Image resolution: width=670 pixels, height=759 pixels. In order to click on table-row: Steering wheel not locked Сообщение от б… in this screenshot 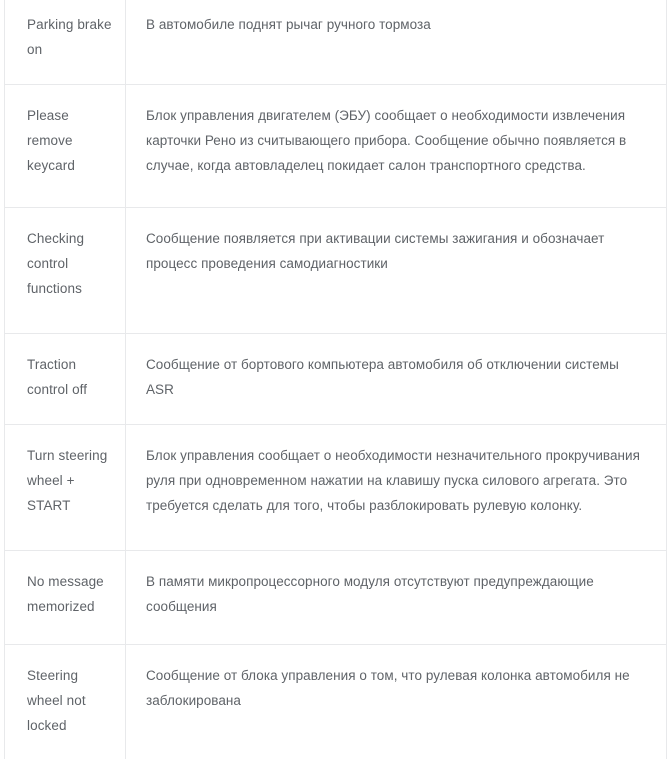, I will do `click(335, 701)`.